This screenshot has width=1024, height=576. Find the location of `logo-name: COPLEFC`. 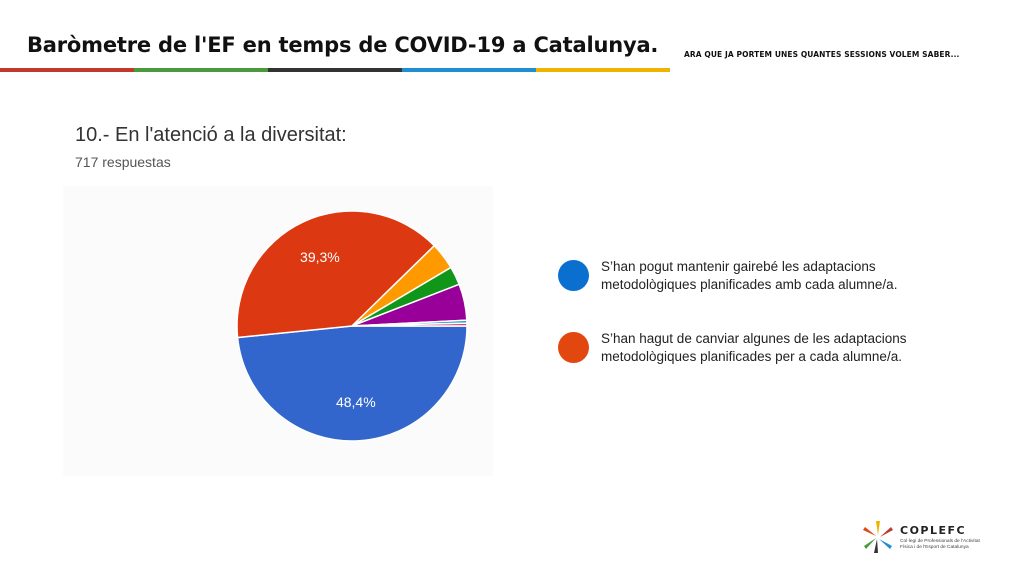

logo-name: COPLEFC is located at coordinates (933, 530).